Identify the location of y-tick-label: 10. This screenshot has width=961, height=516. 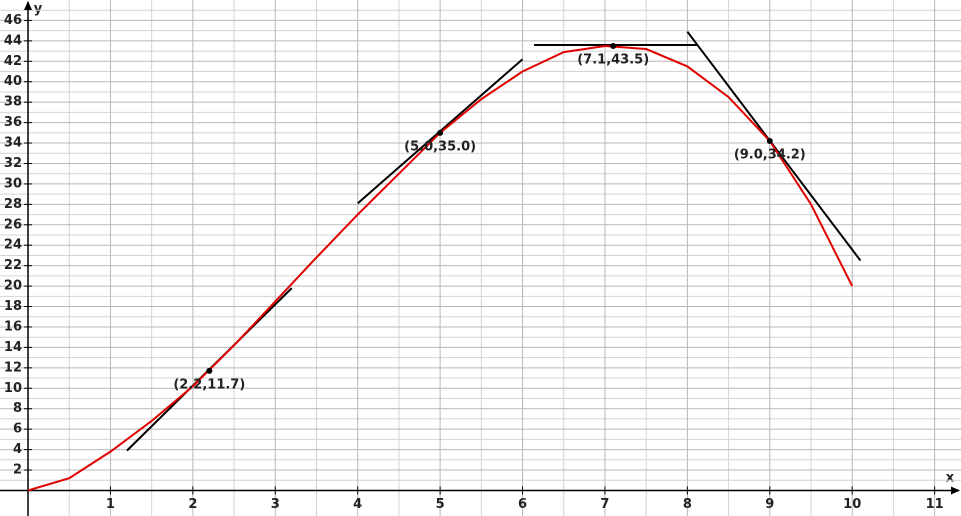
(13, 388).